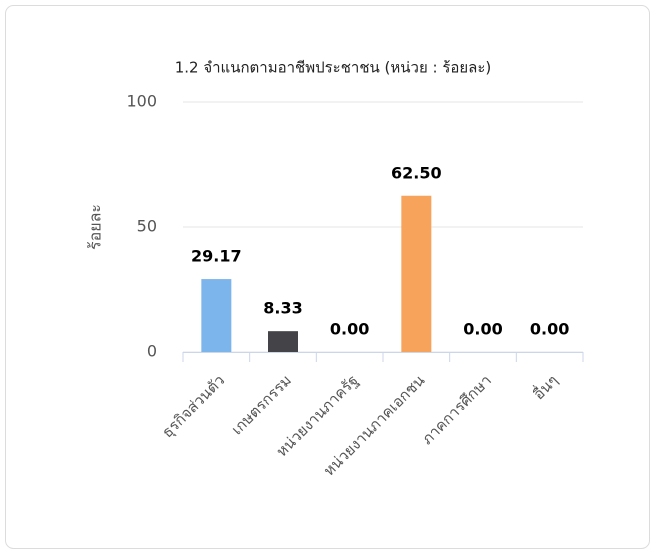 This screenshot has width=656, height=554. Describe the element at coordinates (282, 308) in the screenshot. I see `data-label: 8.33` at that location.